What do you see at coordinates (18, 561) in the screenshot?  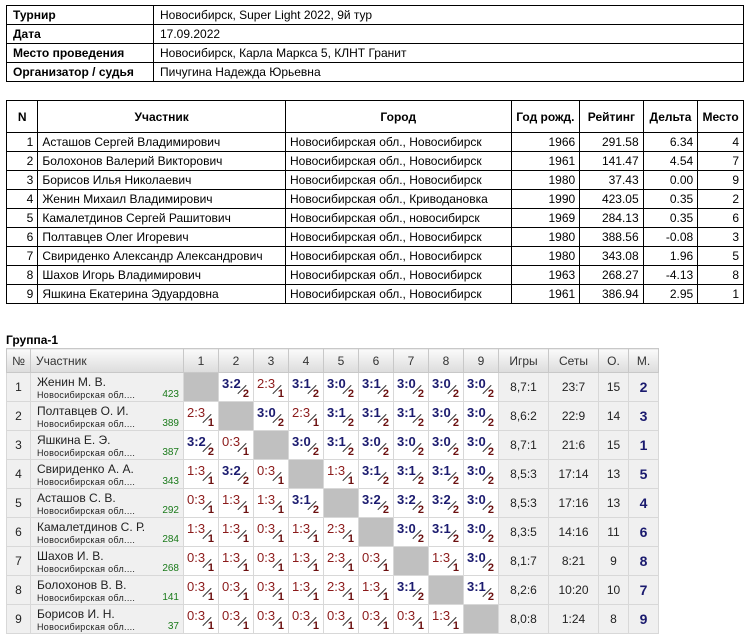 I see `row-number: 7` at bounding box center [18, 561].